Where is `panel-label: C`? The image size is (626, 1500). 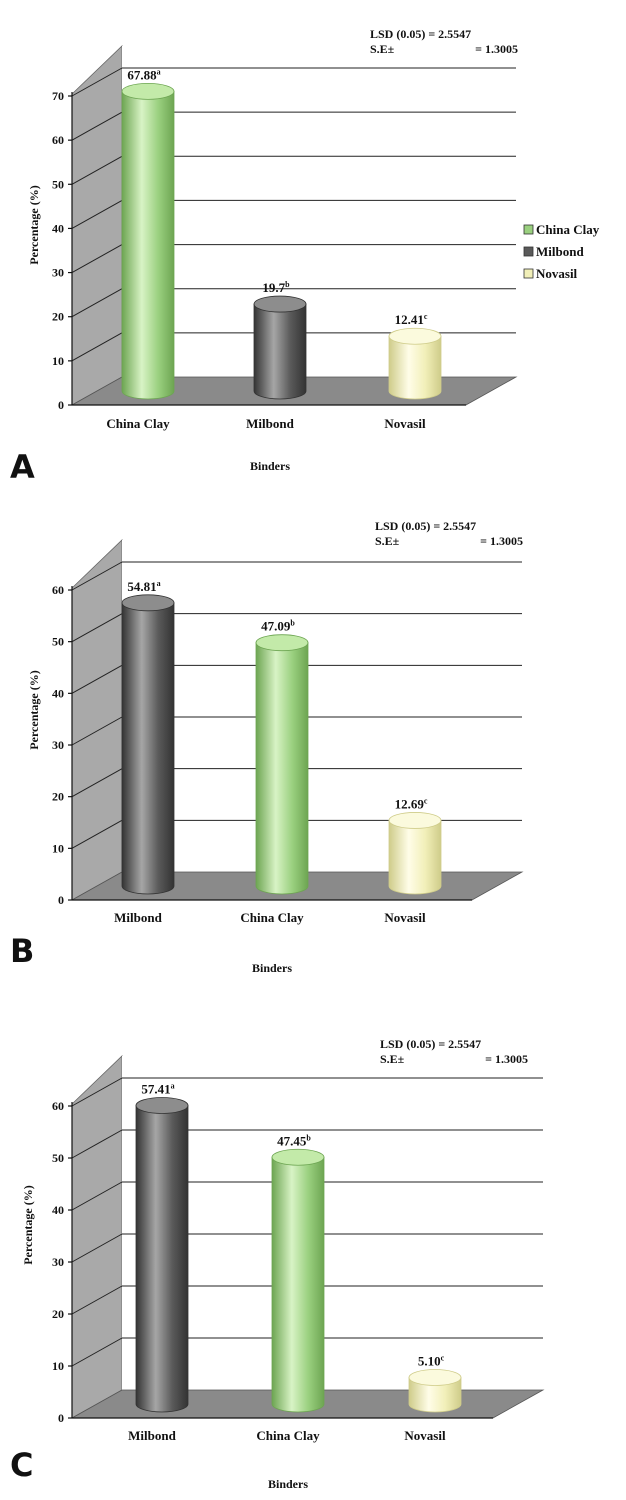 panel-label: C is located at coordinates (21, 1465).